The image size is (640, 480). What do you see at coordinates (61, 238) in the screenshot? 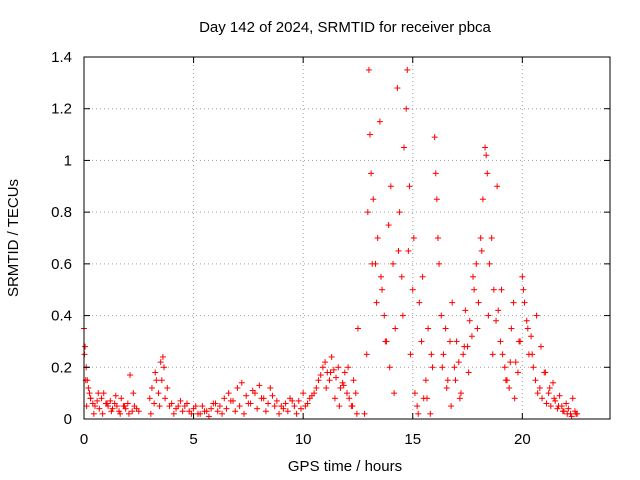
I see `y-tick-labels: 0 0.2 0.4 0.6 0.8 1 1.2 1.4` at bounding box center [61, 238].